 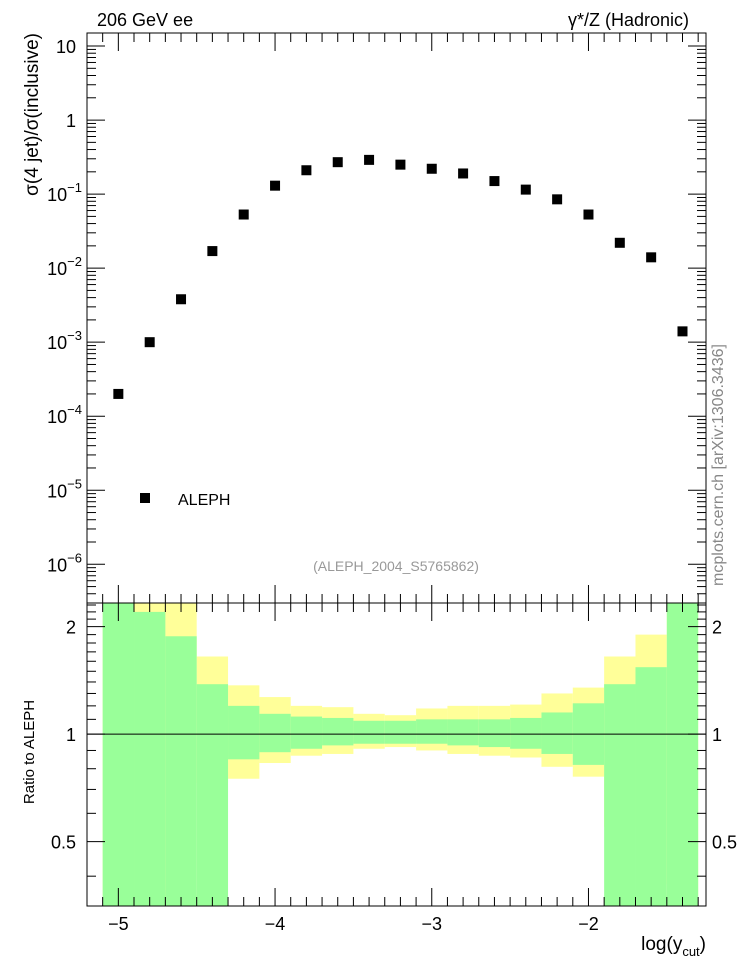 What do you see at coordinates (204, 500) in the screenshot?
I see `legend-label: ALEPH` at bounding box center [204, 500].